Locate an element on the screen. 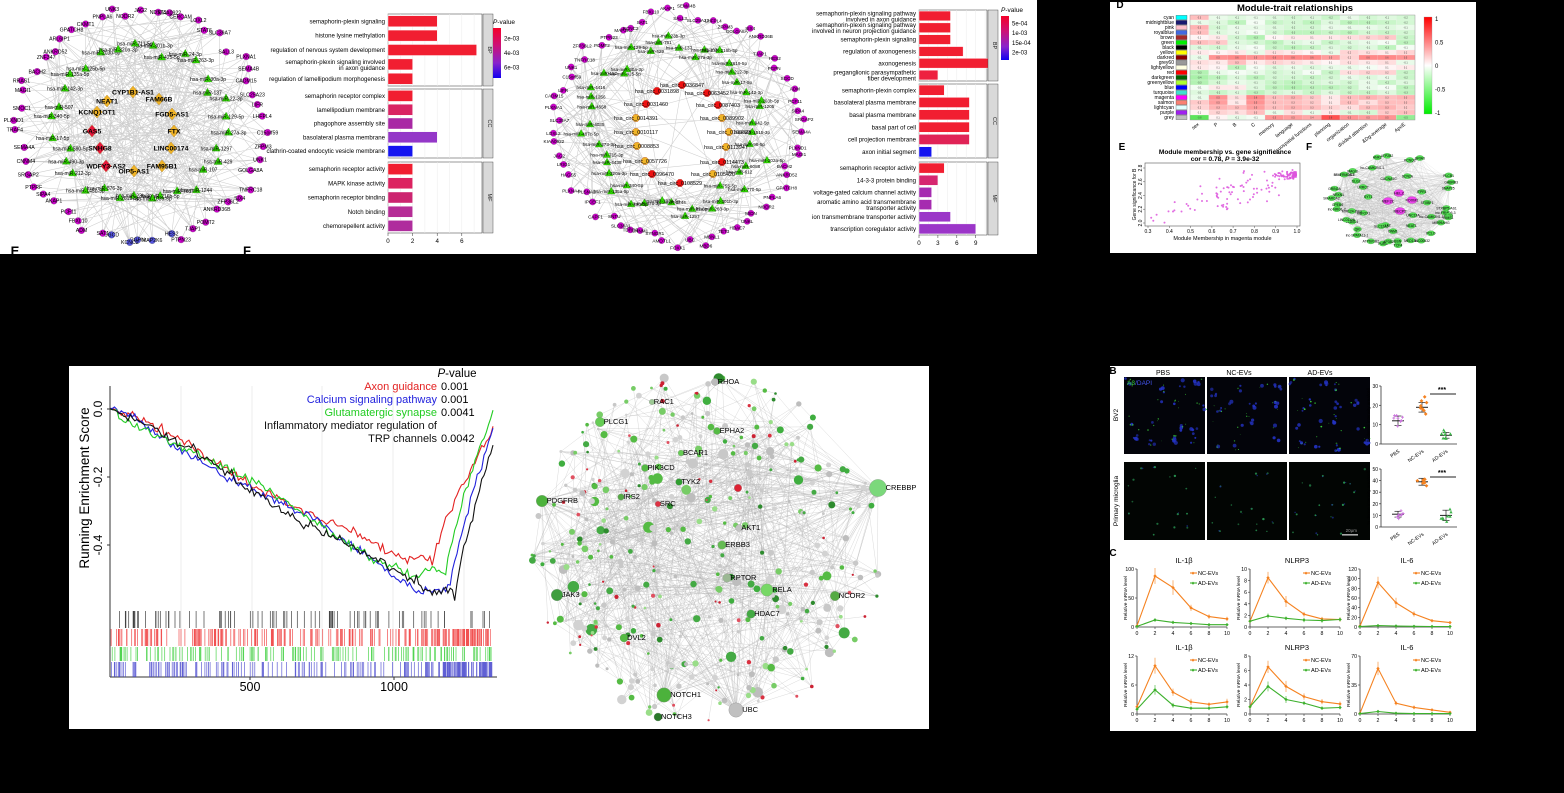 The height and width of the screenshot is (793, 1564). svg-text: royalblue is located at coordinates (1164, 33).